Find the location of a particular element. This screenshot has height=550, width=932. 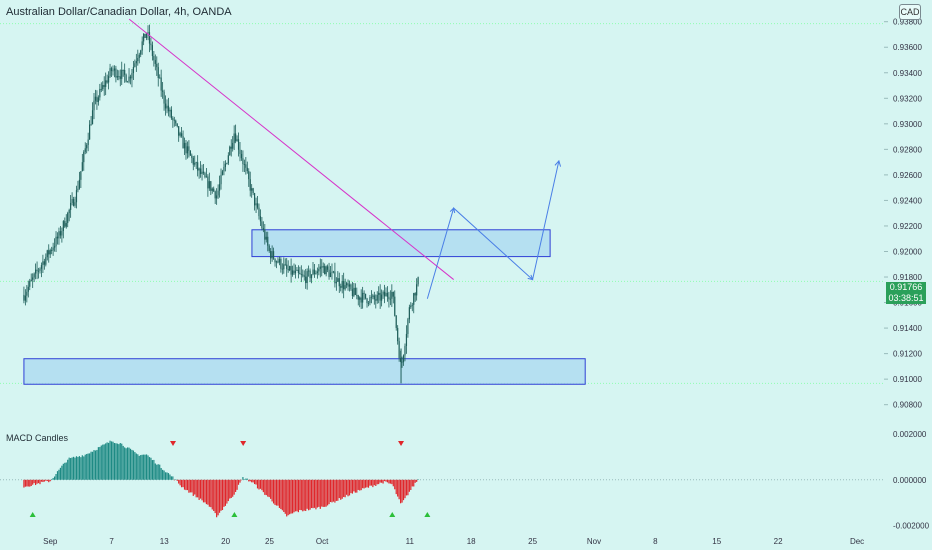

x-tick-label: Sep is located at coordinates (50, 541).